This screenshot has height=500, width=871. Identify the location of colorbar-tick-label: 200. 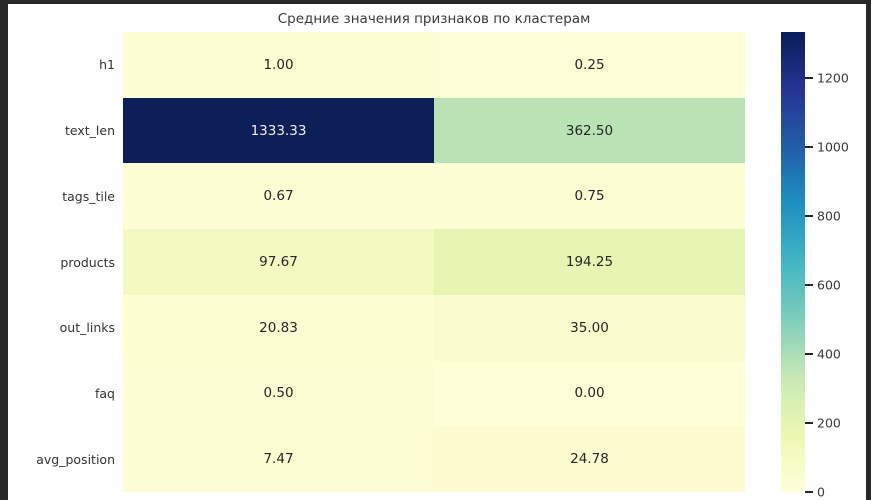
(829, 423).